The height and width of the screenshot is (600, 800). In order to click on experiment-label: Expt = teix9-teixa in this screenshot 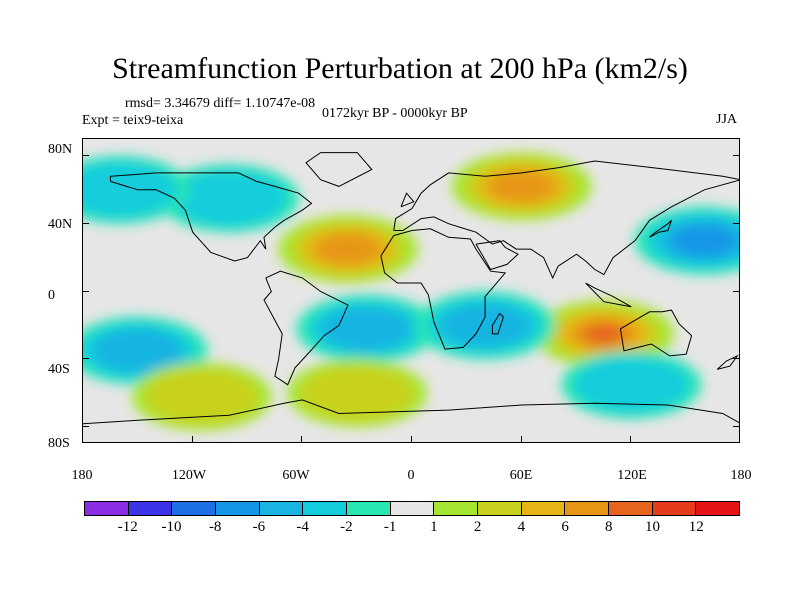, I will do `click(133, 120)`.